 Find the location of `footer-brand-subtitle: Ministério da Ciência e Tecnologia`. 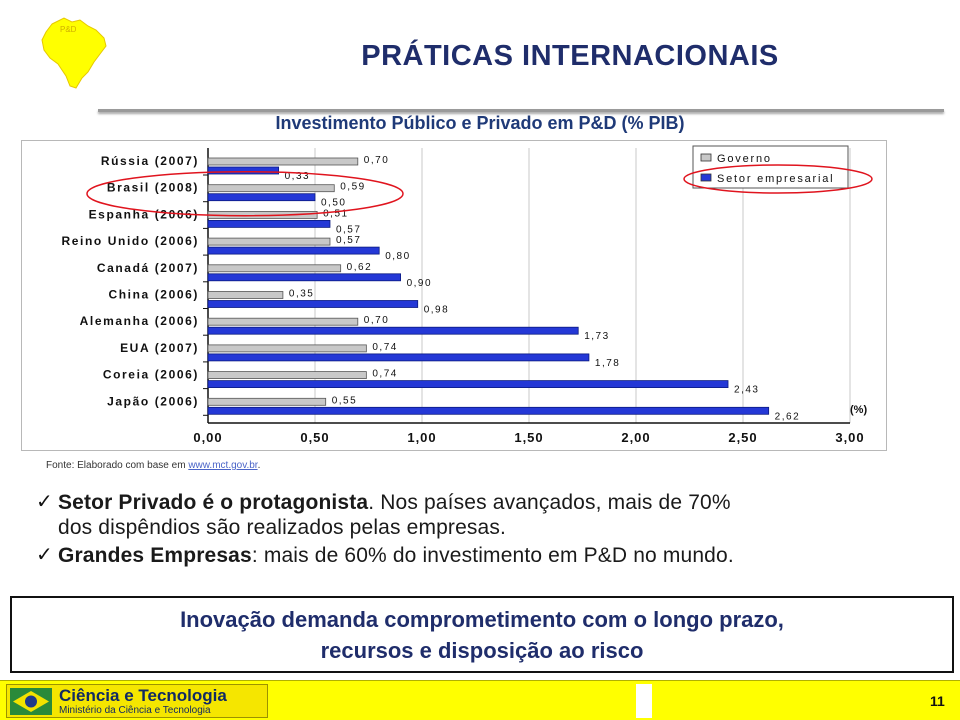

footer-brand-subtitle: Ministério da Ciência e Tecnologia is located at coordinates (135, 710).